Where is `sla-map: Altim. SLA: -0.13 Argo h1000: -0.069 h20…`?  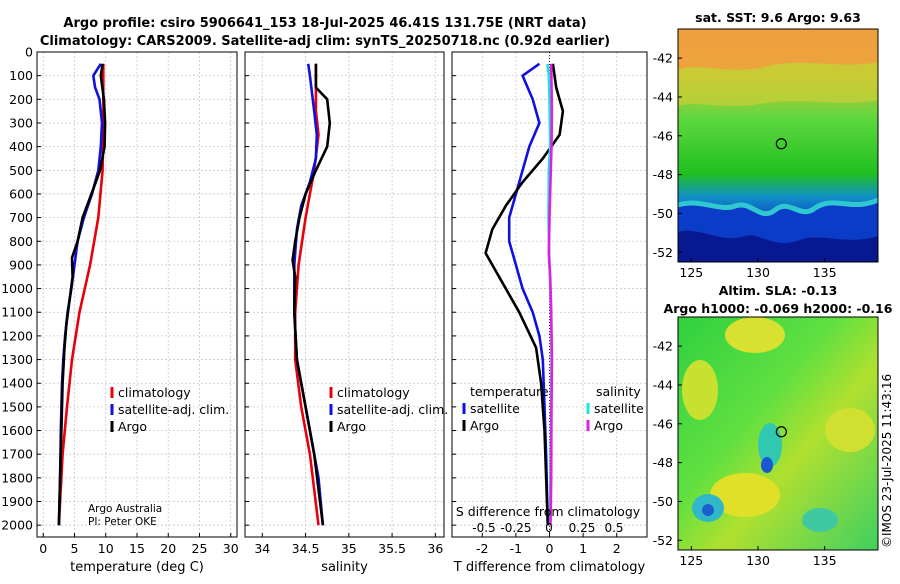
sla-map: Altim. SLA: -0.13 Argo h1000: -0.069 h20… is located at coordinates (773, 425).